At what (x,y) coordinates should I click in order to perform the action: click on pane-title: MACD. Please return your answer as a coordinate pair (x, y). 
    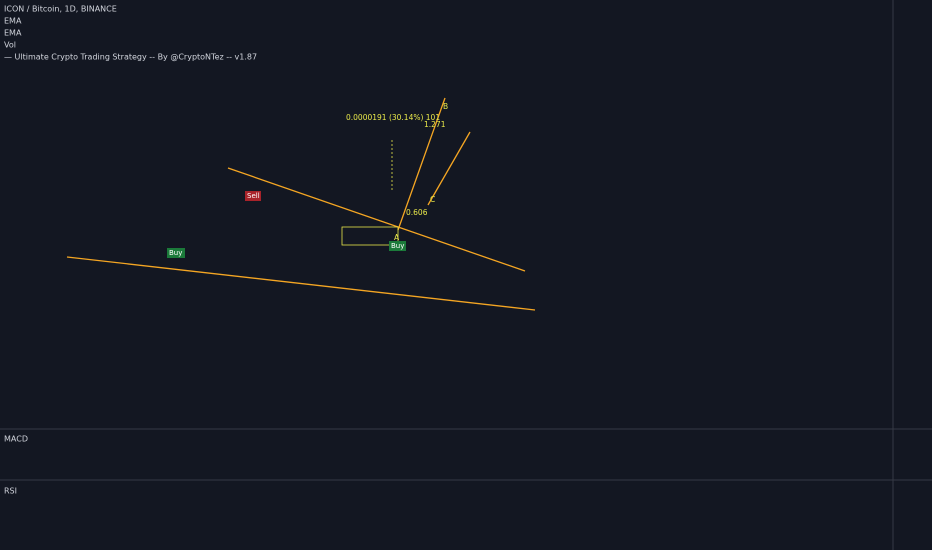
    Looking at the image, I should click on (16, 439).